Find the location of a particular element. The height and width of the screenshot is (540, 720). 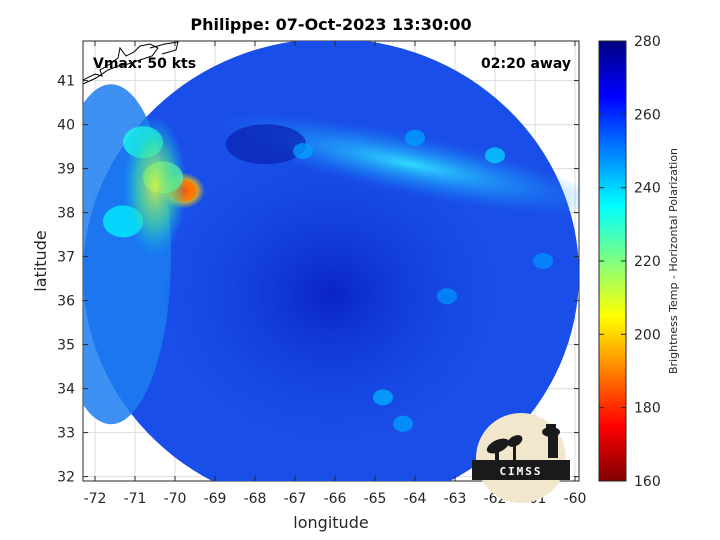

colorbar-tick-label: 260 is located at coordinates (647, 115).